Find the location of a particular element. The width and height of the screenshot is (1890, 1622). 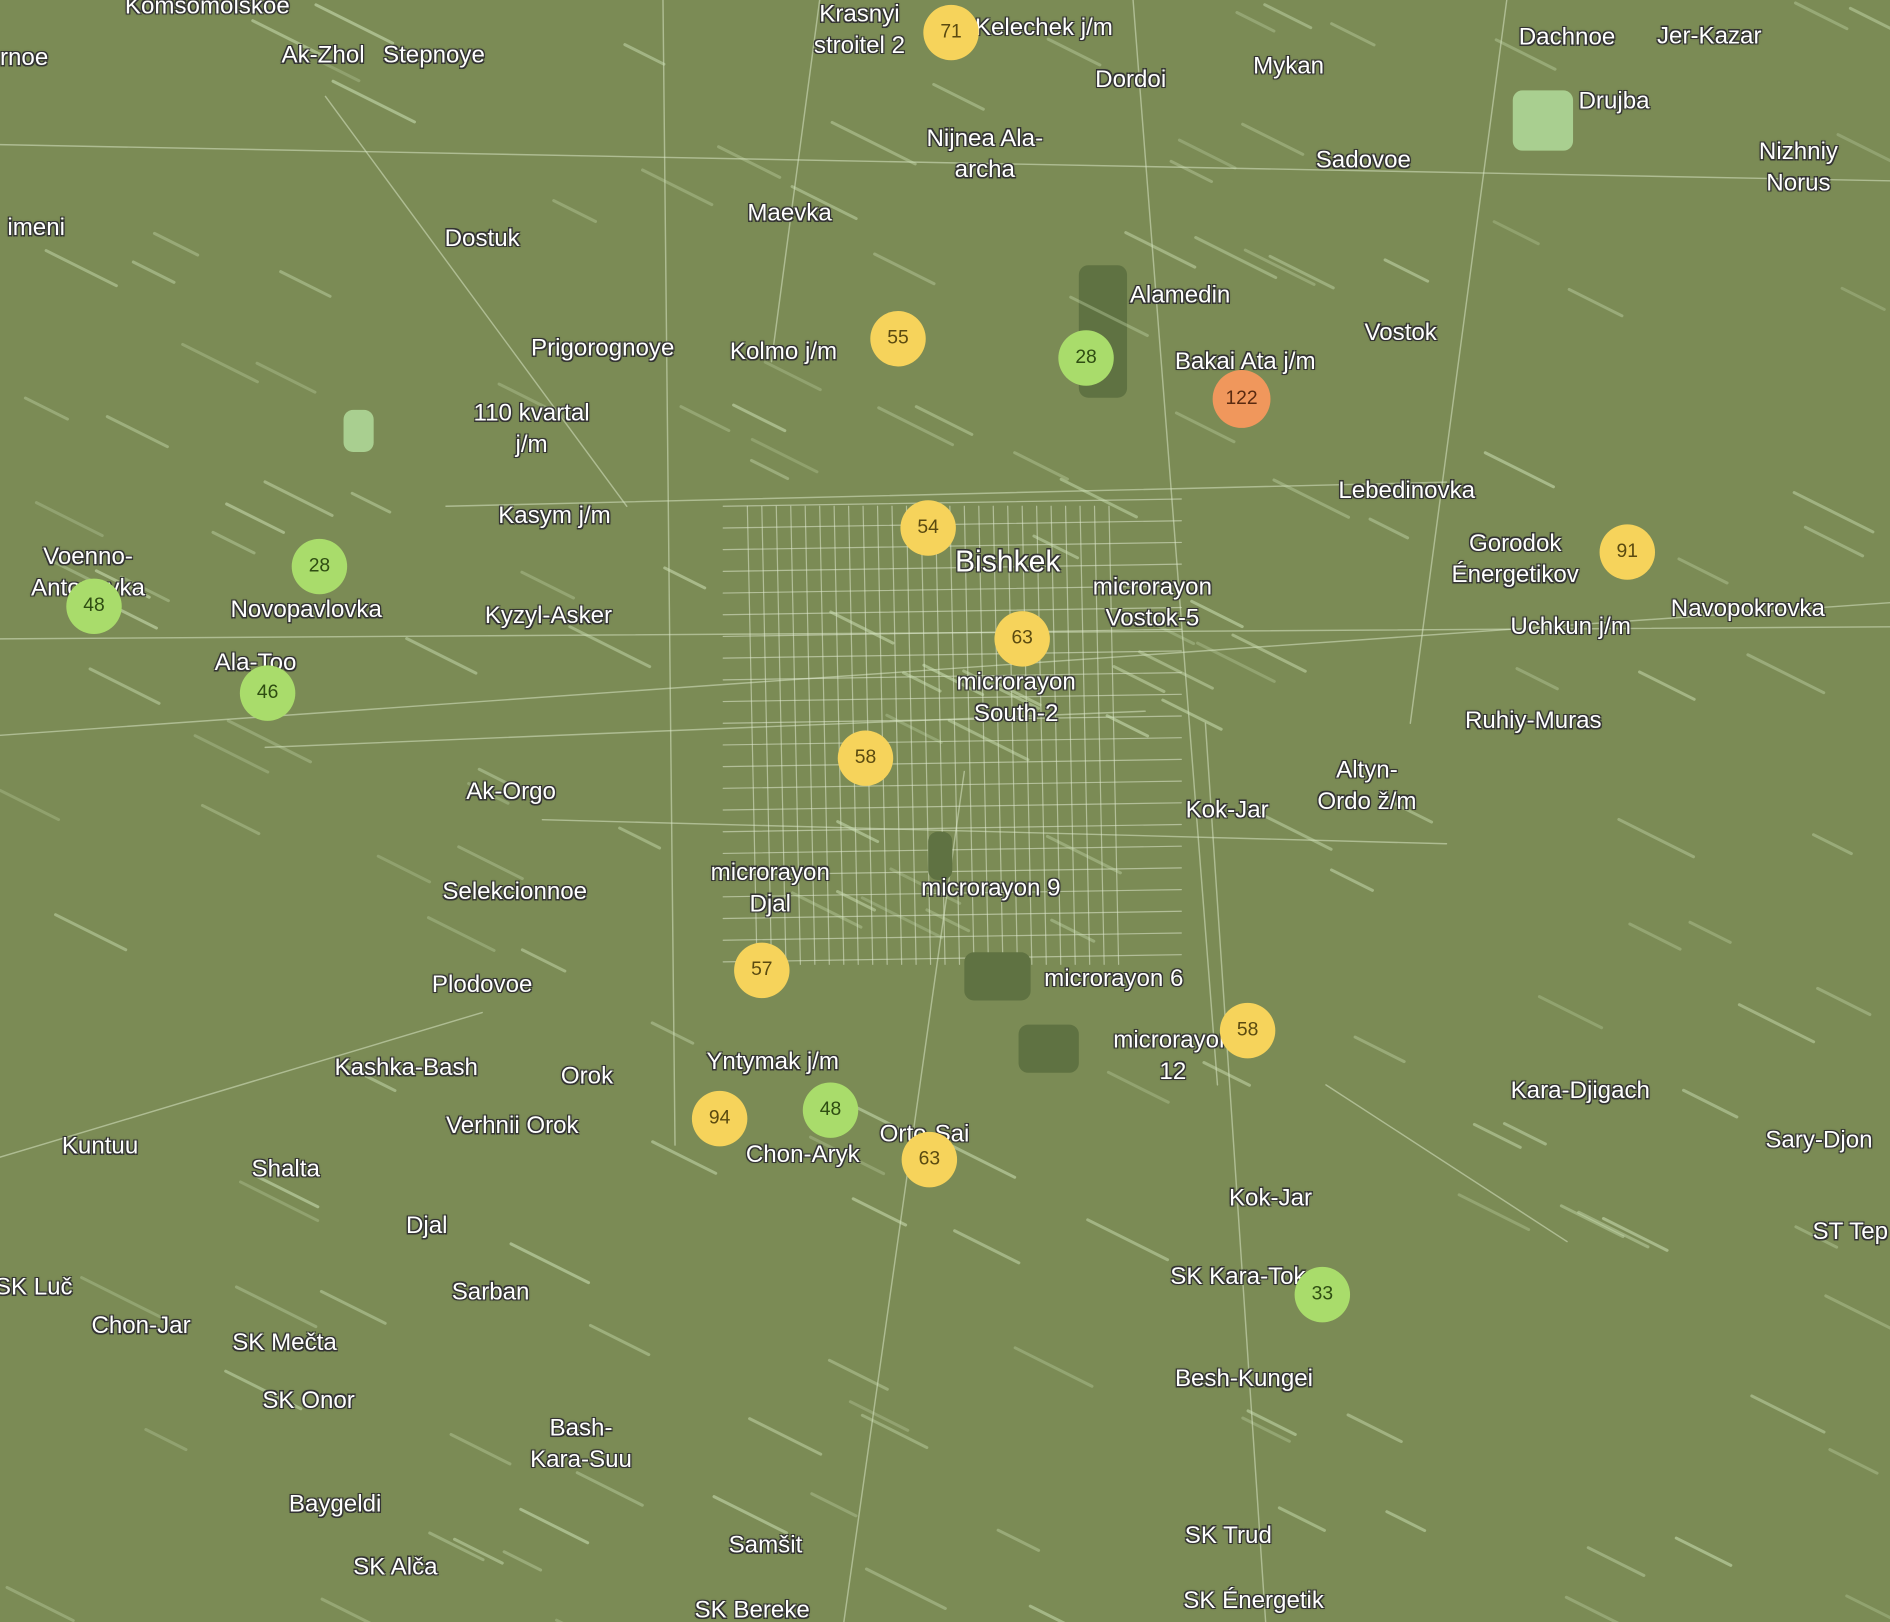

place-label: Krasnyi stroitel 2 is located at coordinates (859, 30).